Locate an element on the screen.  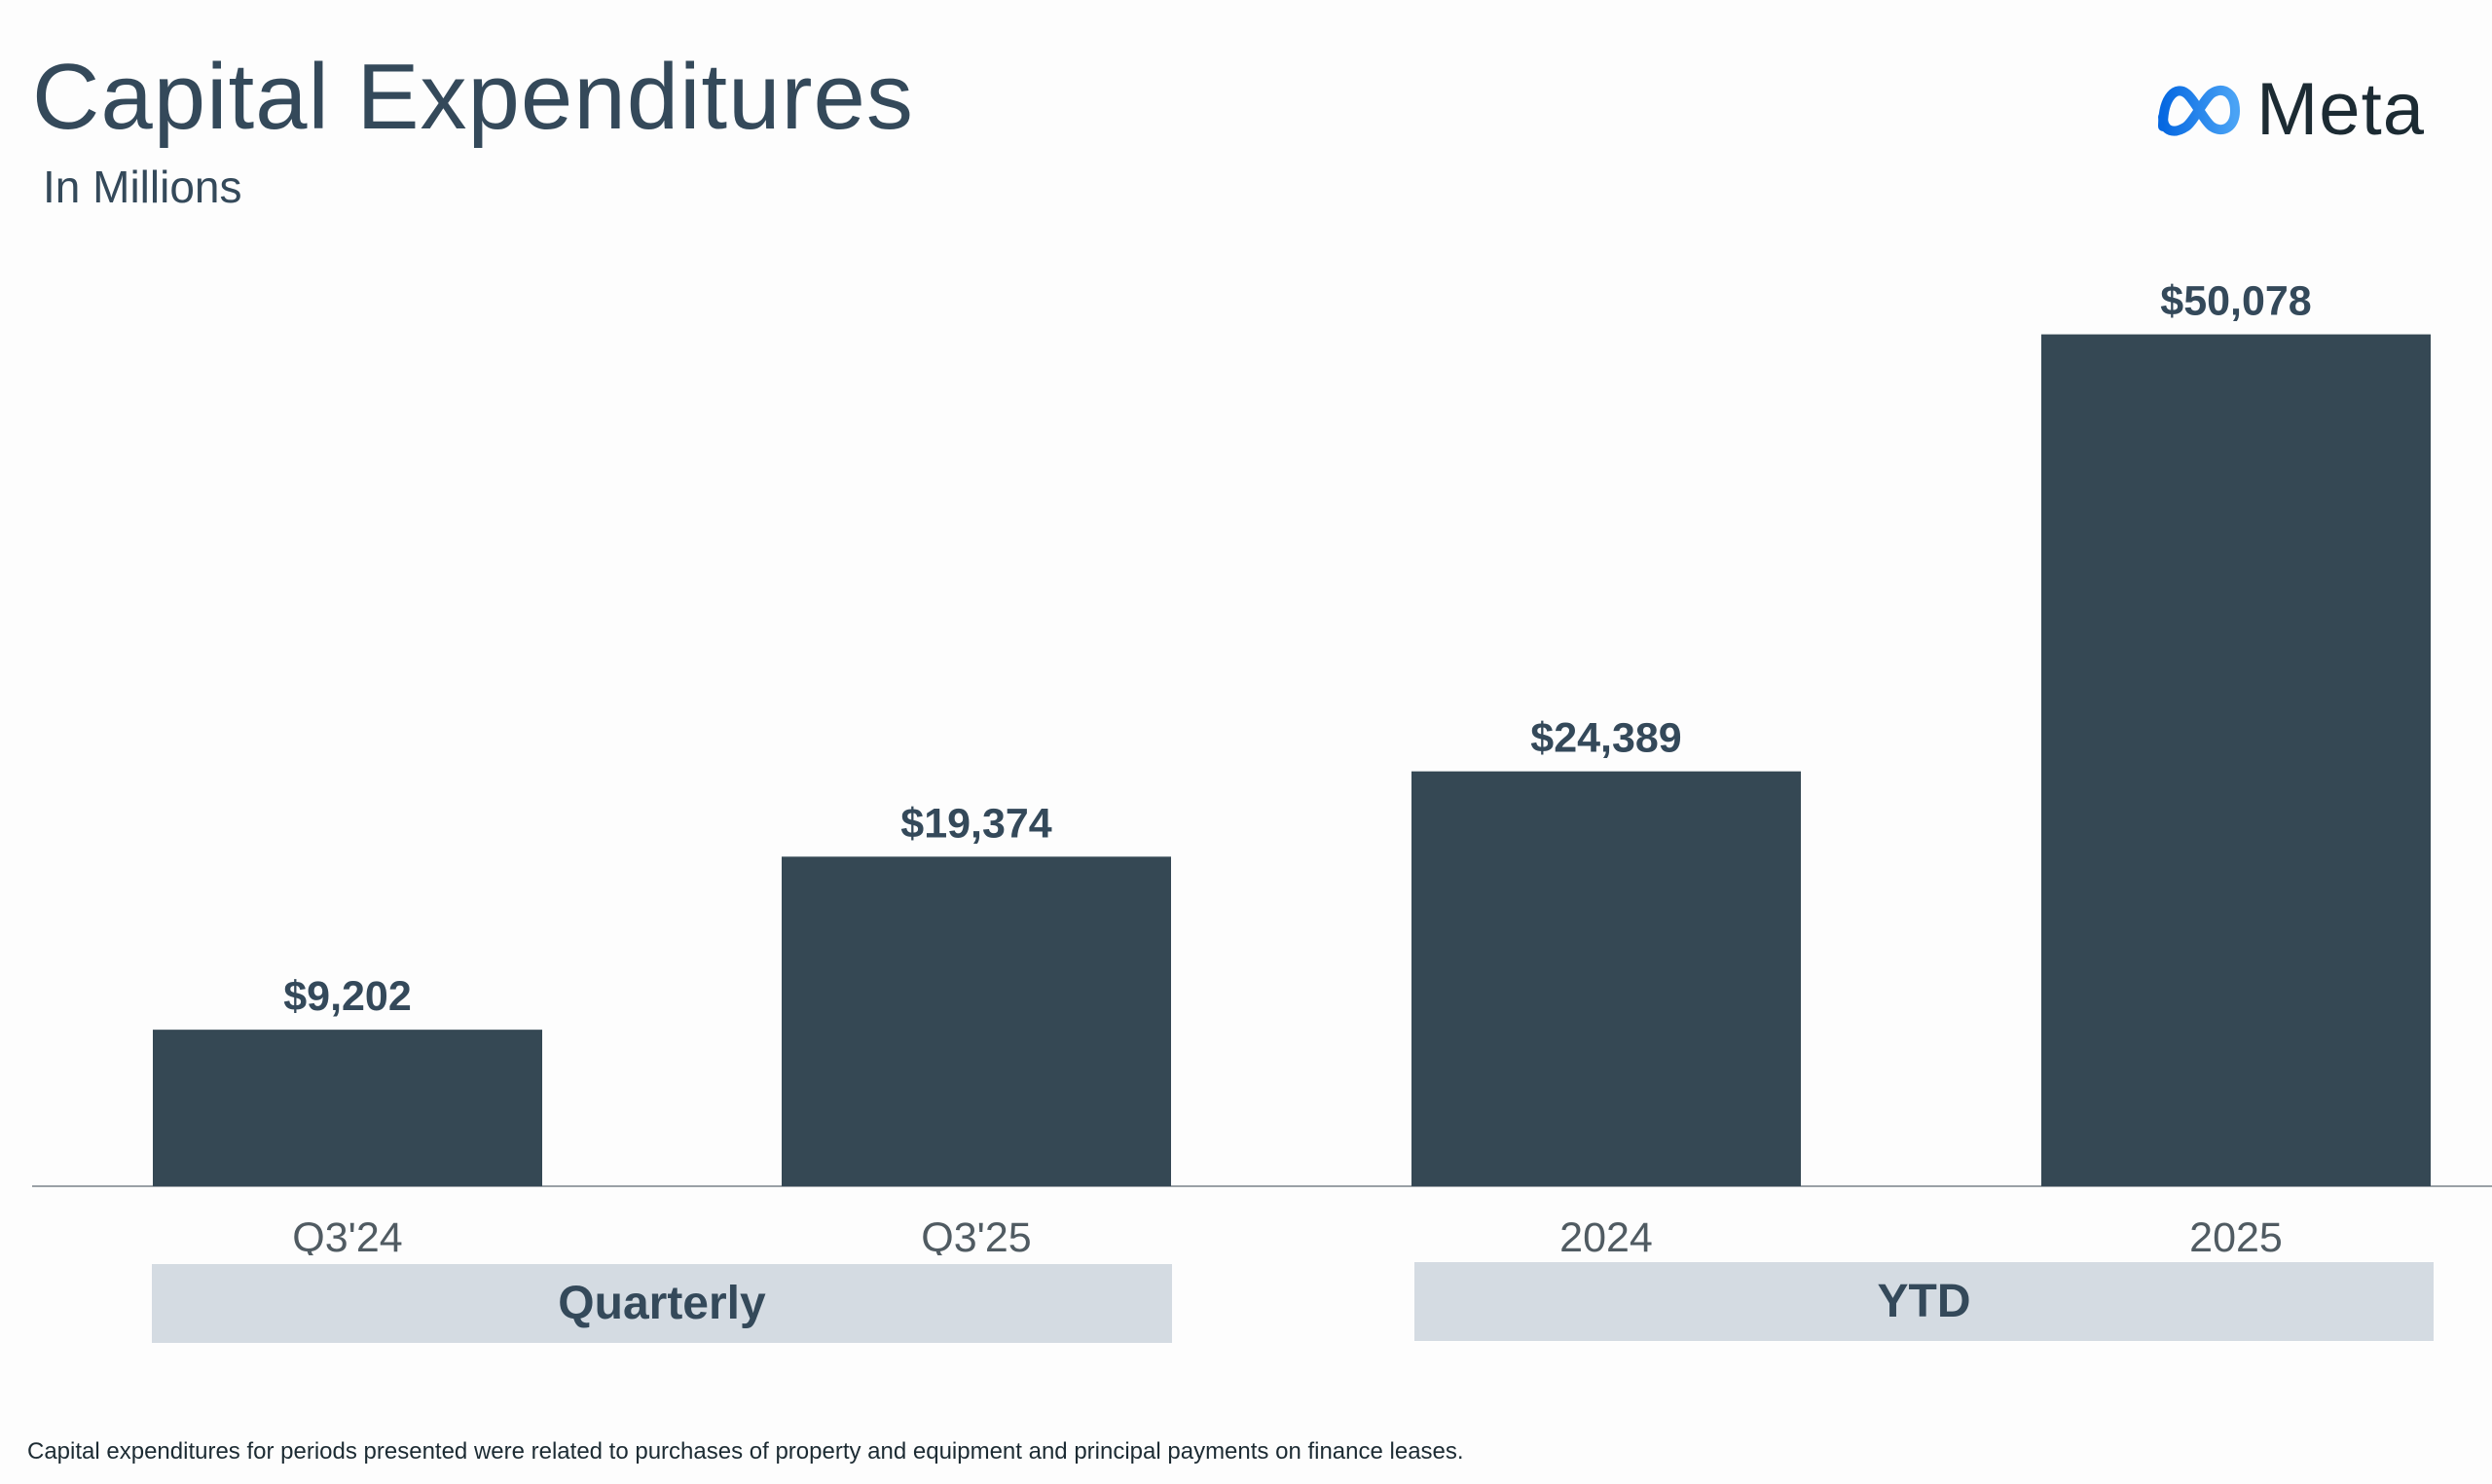
category-label-0: Q3'24 is located at coordinates (347, 1234).